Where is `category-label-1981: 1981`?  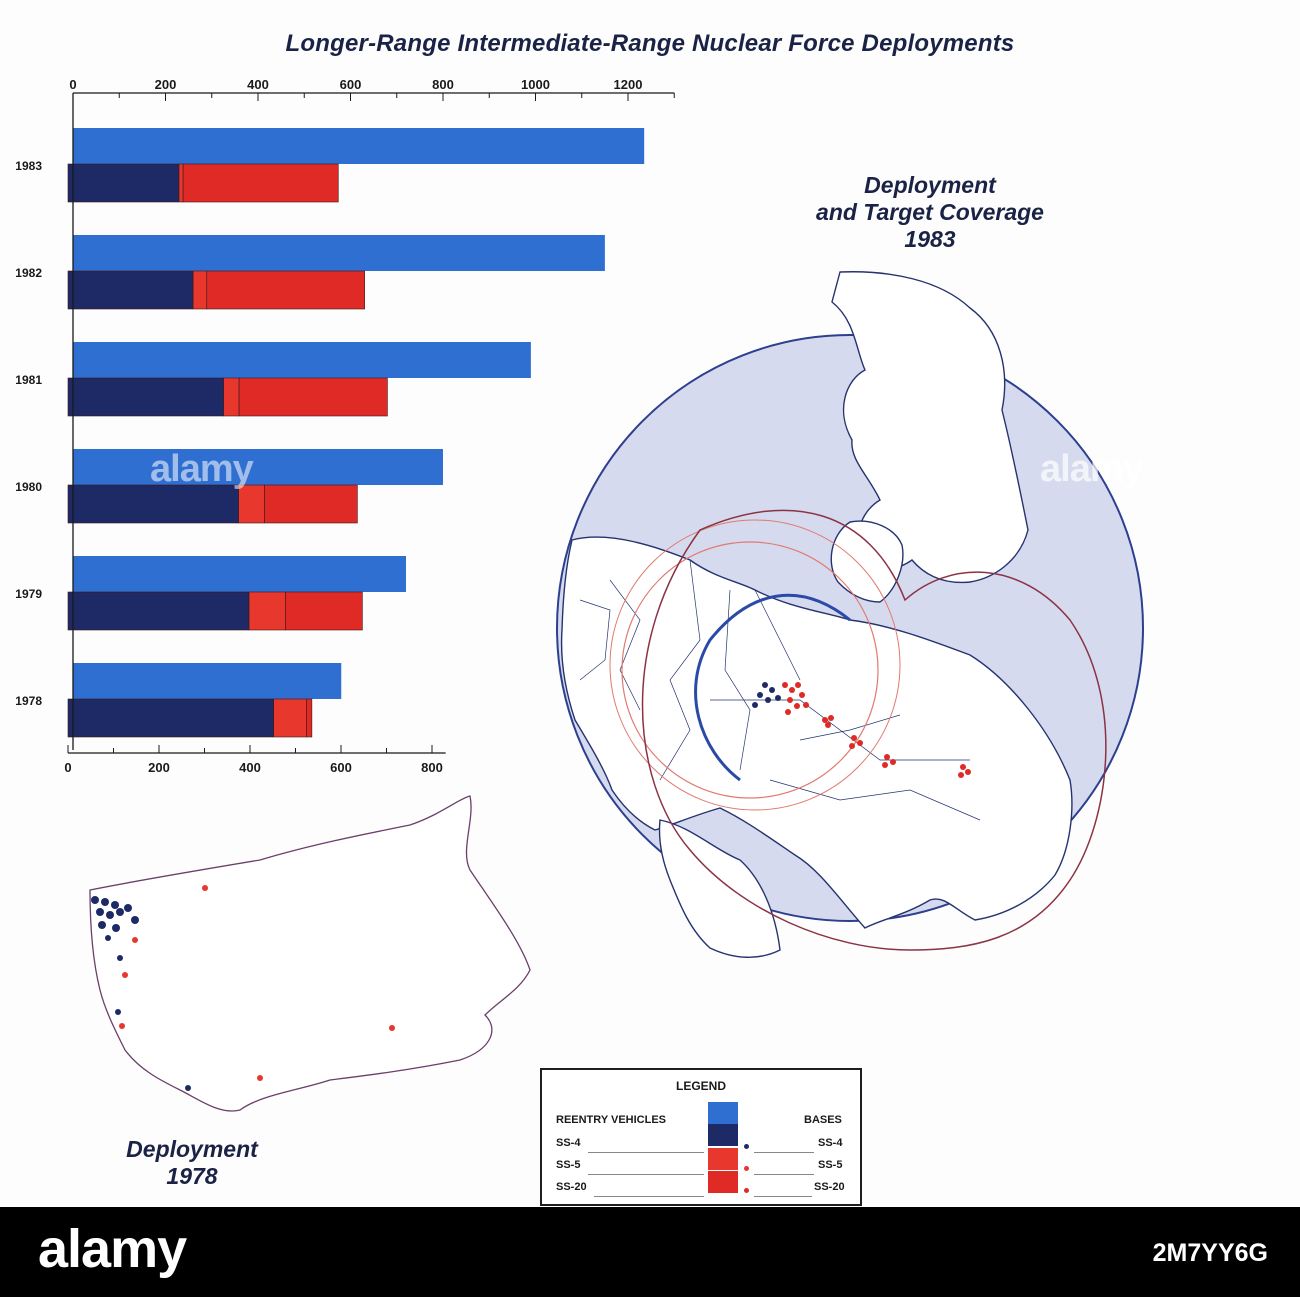
category-label-1981: 1981 is located at coordinates (28, 380).